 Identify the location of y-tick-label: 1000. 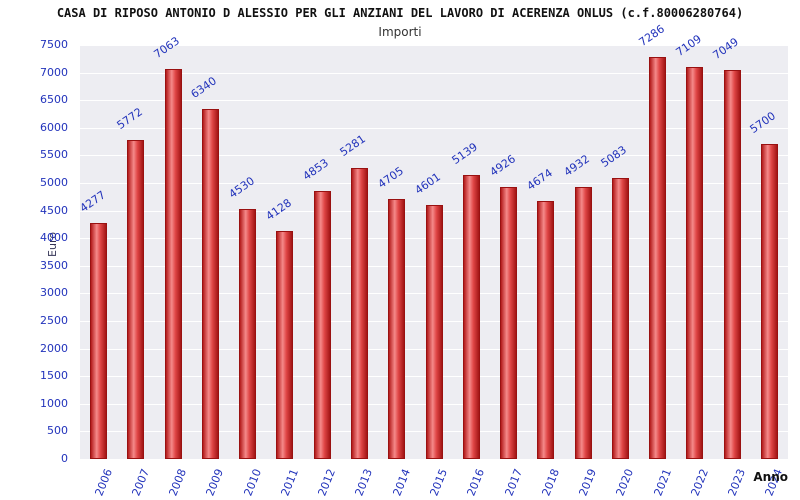
(54, 403).